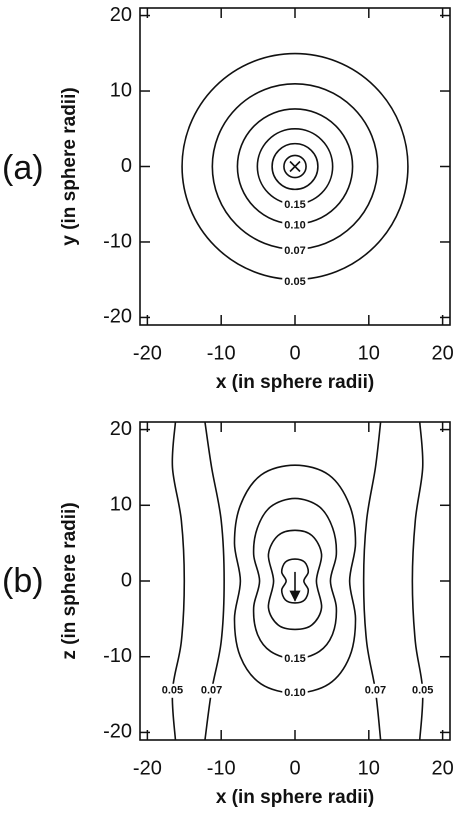 This screenshot has width=474, height=816. I want to click on source-cross, so click(295, 166).